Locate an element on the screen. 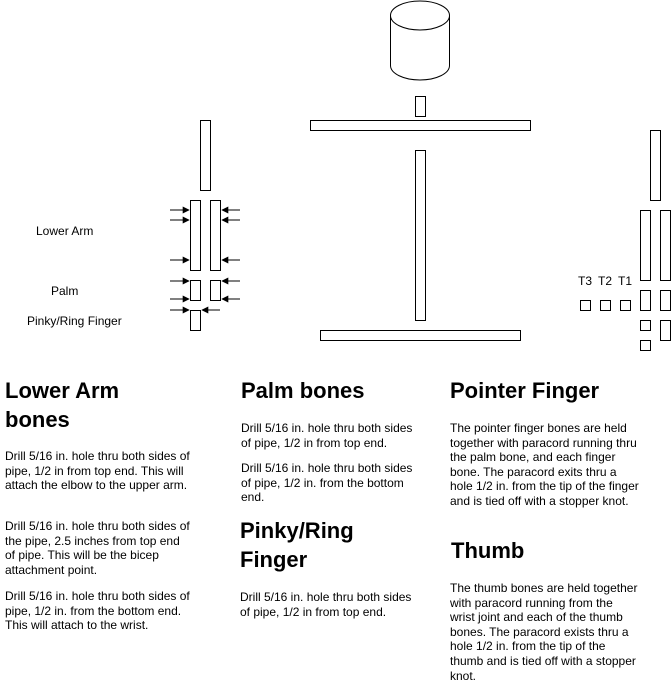  palm-bone-left is located at coordinates (195, 290).